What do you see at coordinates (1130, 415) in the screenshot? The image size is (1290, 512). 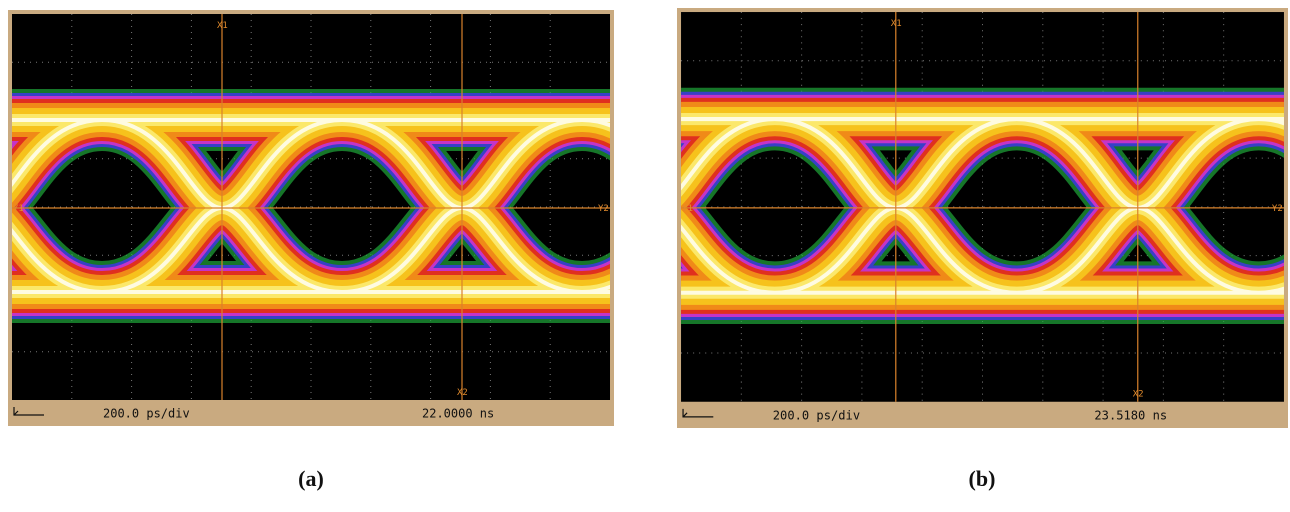 I see `time-position: 23.5180 ns` at bounding box center [1130, 415].